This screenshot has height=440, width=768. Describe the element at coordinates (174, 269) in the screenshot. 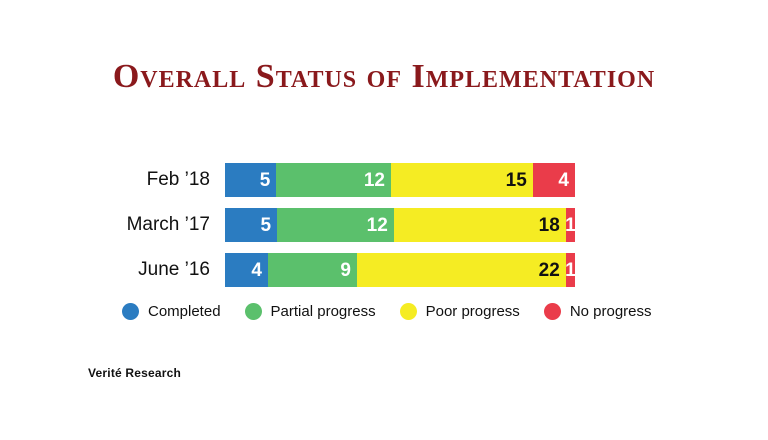

I see `row-label-june-16: June ’16` at that location.